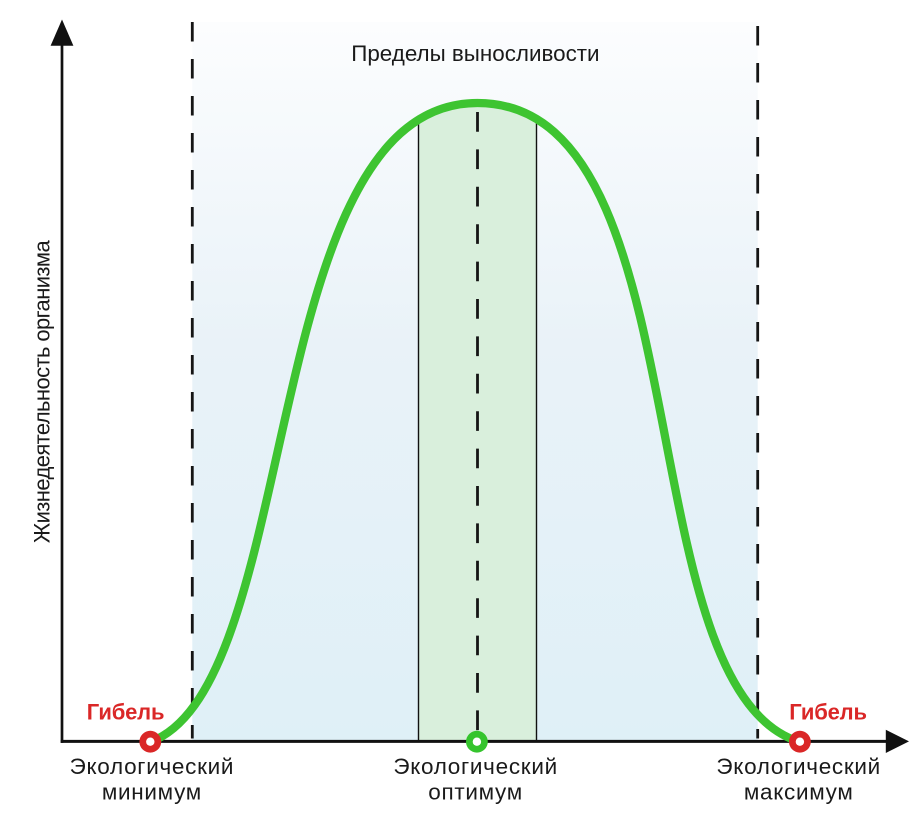 This screenshot has width=910, height=826. I want to click on svg-text: Пределы выносливости, so click(475, 53).